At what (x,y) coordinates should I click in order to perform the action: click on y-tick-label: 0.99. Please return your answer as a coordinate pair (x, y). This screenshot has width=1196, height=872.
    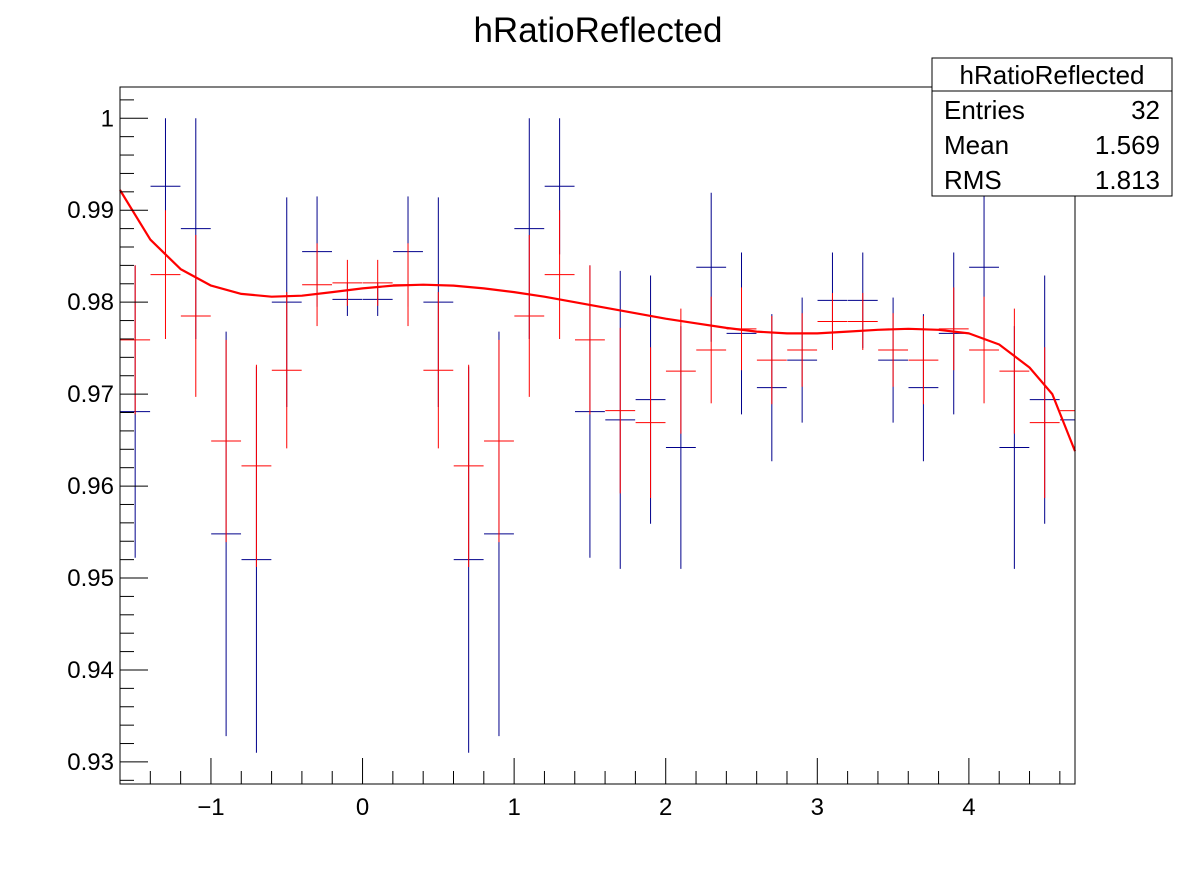
    Looking at the image, I should click on (90, 210).